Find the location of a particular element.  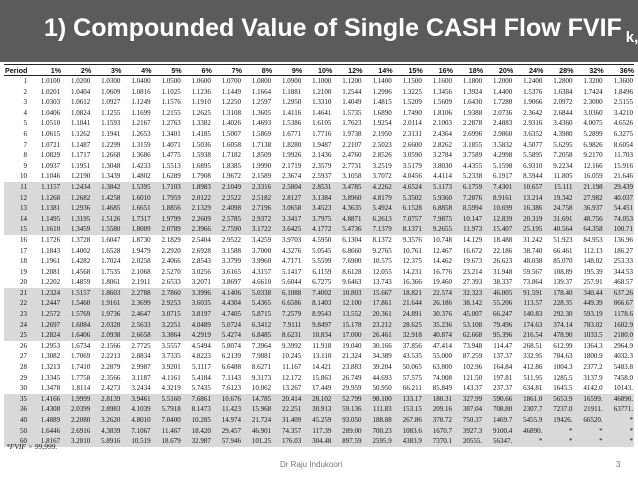

fvif-cell: 6.9826 is located at coordinates (593, 144).